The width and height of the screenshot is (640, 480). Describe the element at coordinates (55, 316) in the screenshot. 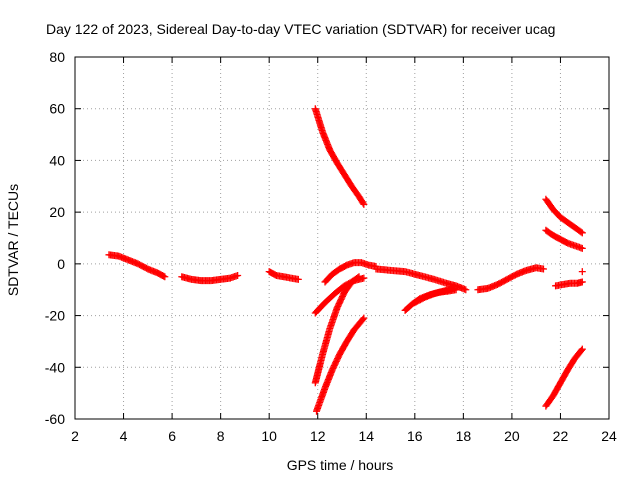

I see `y-tick-label: -20` at that location.